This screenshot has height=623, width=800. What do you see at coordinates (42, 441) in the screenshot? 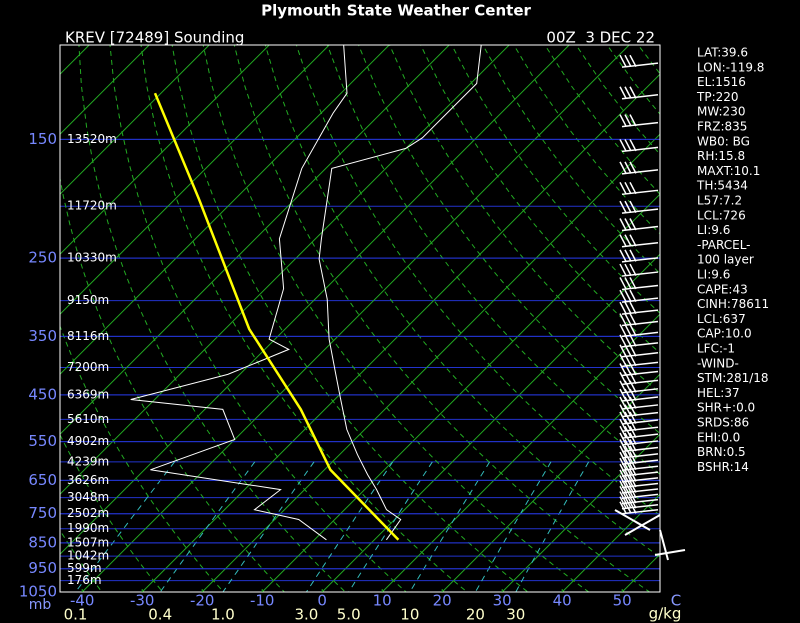
I see `y-tick-label: 550` at bounding box center [42, 441].